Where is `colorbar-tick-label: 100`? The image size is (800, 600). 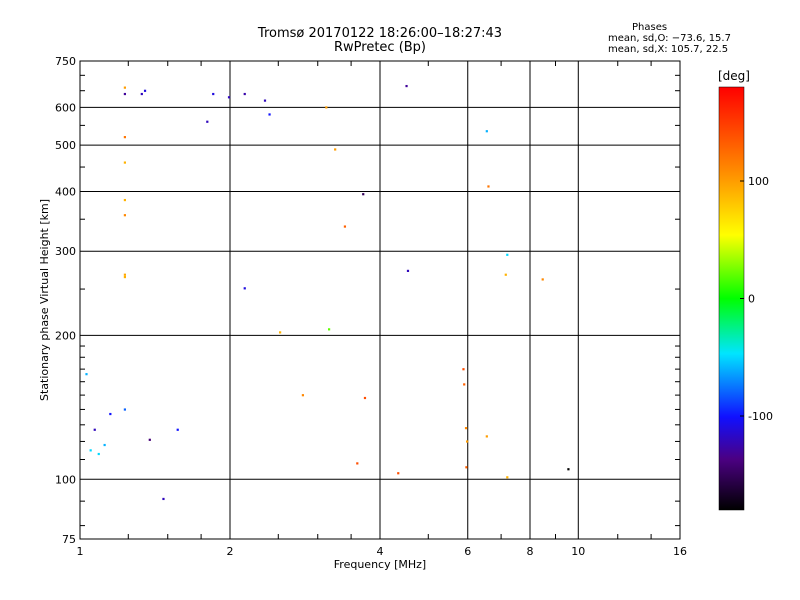 colorbar-tick-label: 100 is located at coordinates (758, 181).